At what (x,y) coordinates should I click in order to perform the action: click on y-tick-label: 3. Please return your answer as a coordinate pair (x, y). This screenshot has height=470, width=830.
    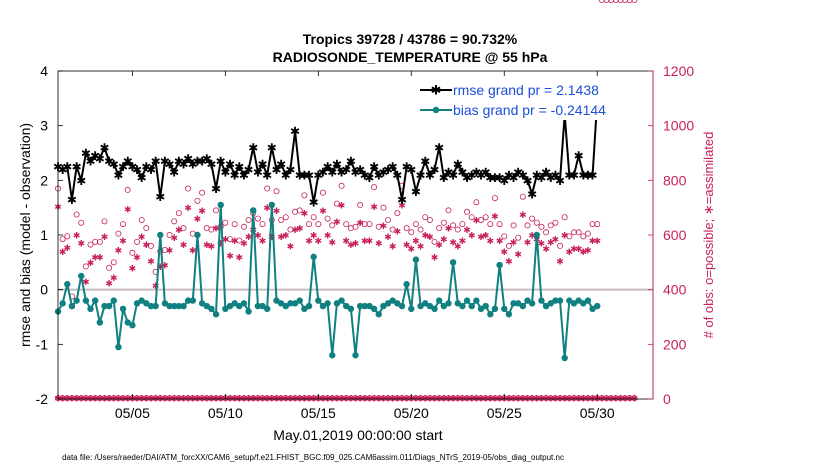
    Looking at the image, I should click on (44, 126).